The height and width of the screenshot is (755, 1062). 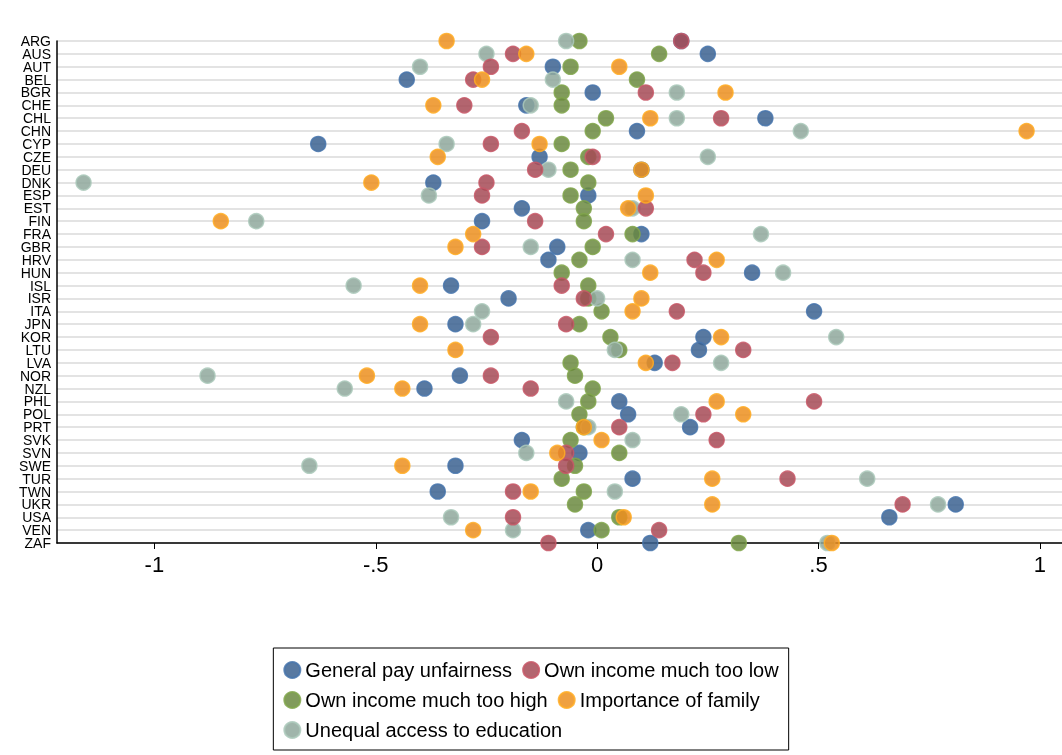 I want to click on x-tick-label: .5, so click(x=818, y=564).